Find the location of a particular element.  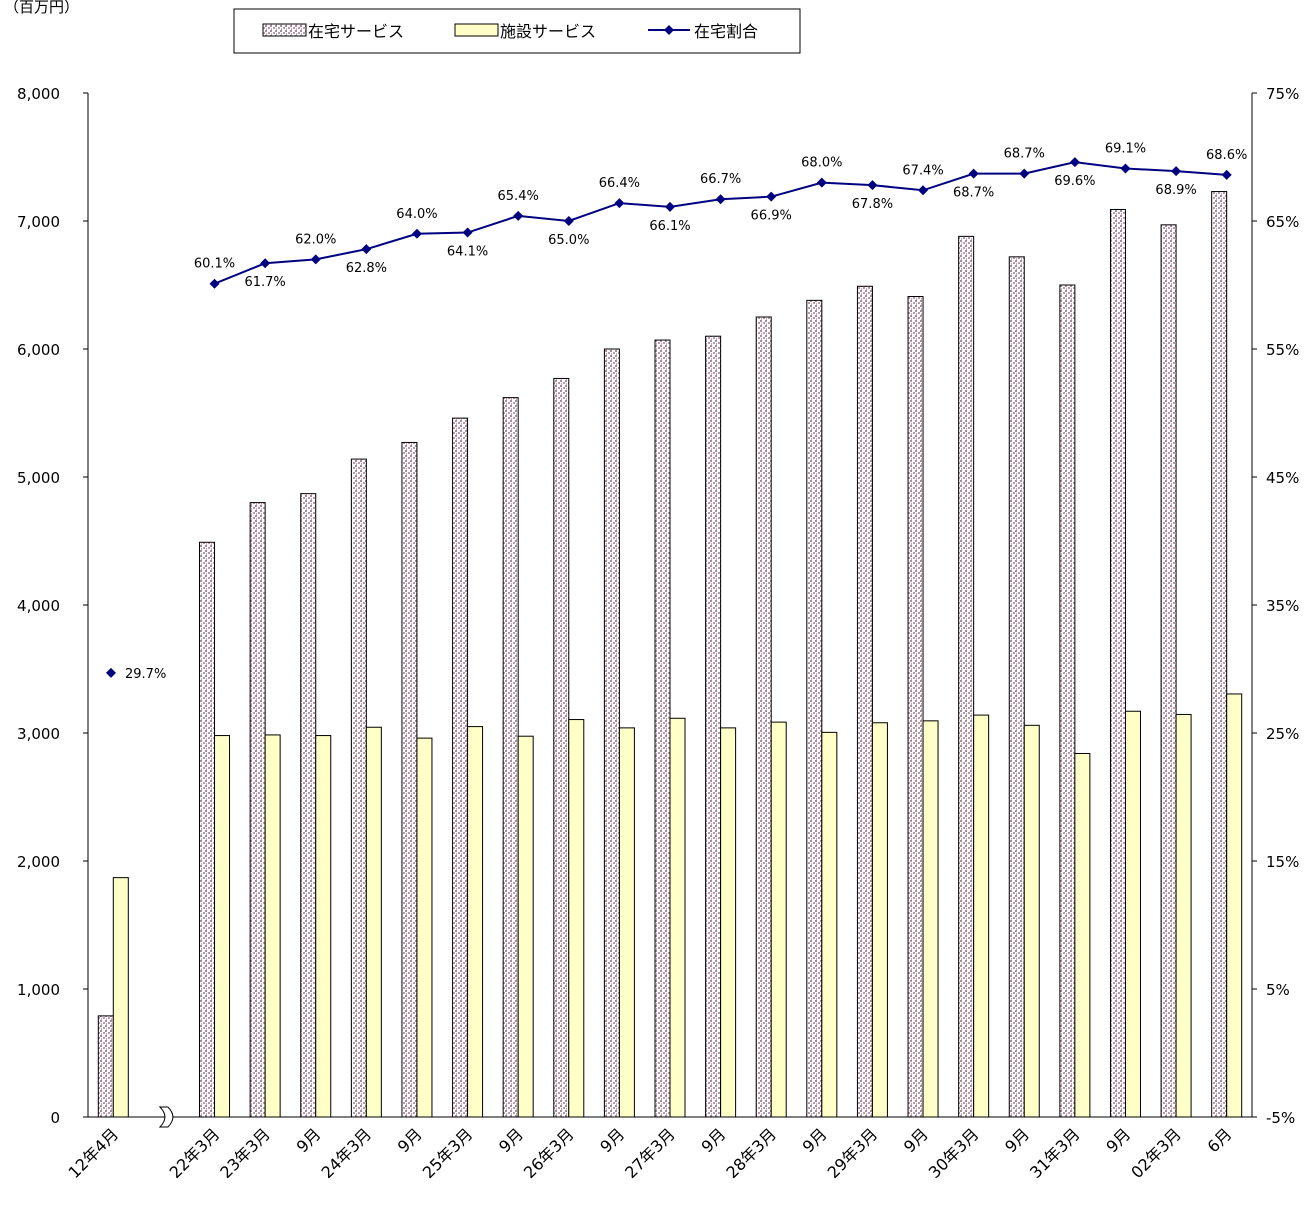

legend-label-facility: 施設サービス is located at coordinates (548, 31).